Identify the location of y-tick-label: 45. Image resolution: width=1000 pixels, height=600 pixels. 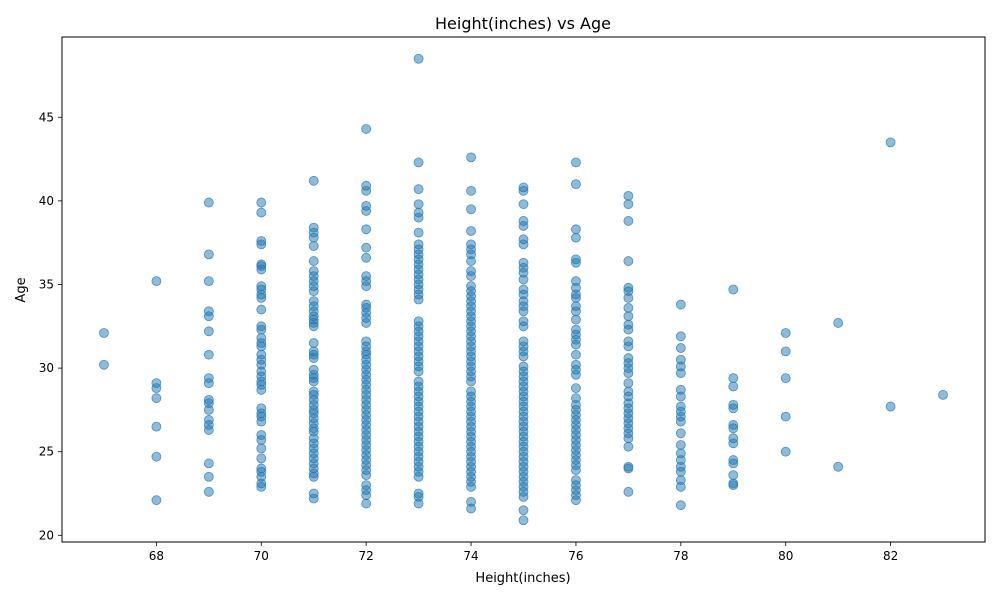
(46, 117).